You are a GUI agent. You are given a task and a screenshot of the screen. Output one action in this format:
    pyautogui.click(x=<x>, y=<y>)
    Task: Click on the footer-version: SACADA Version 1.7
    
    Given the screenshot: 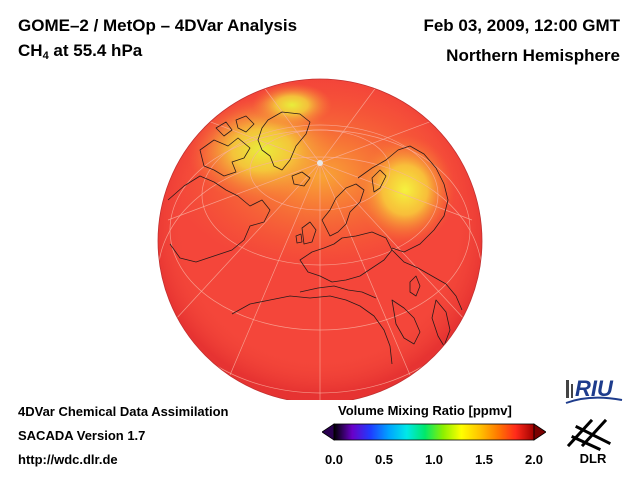 What is the action you would take?
    pyautogui.click(x=82, y=435)
    